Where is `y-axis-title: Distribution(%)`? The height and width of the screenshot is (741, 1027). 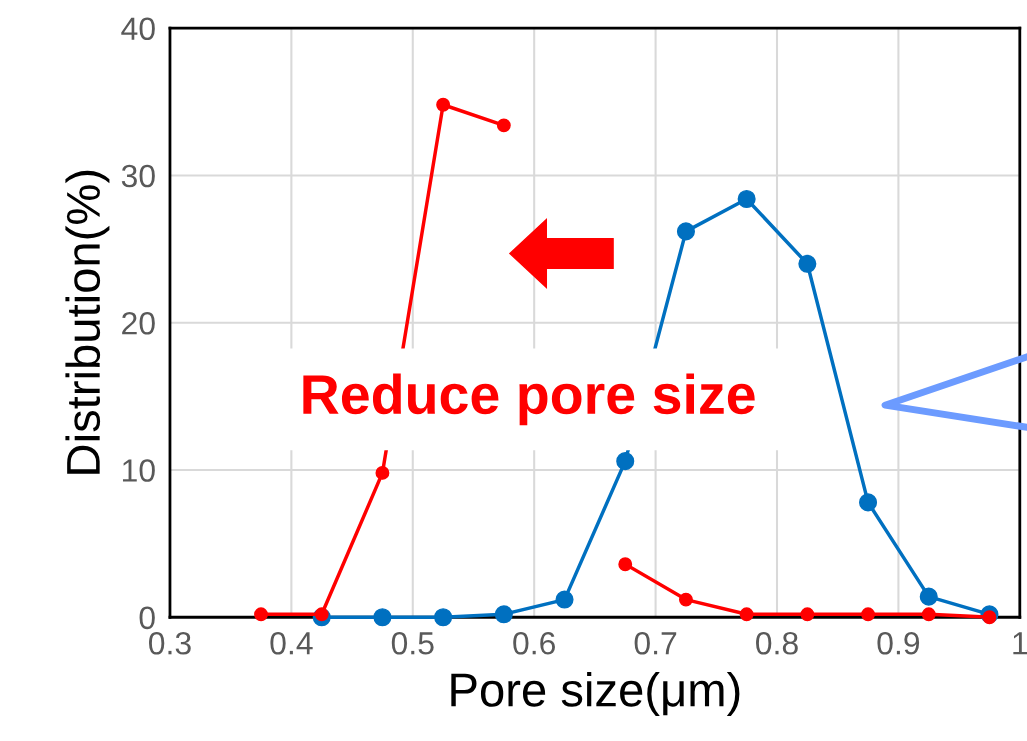 y-axis-title: Distribution(%) is located at coordinates (87, 322).